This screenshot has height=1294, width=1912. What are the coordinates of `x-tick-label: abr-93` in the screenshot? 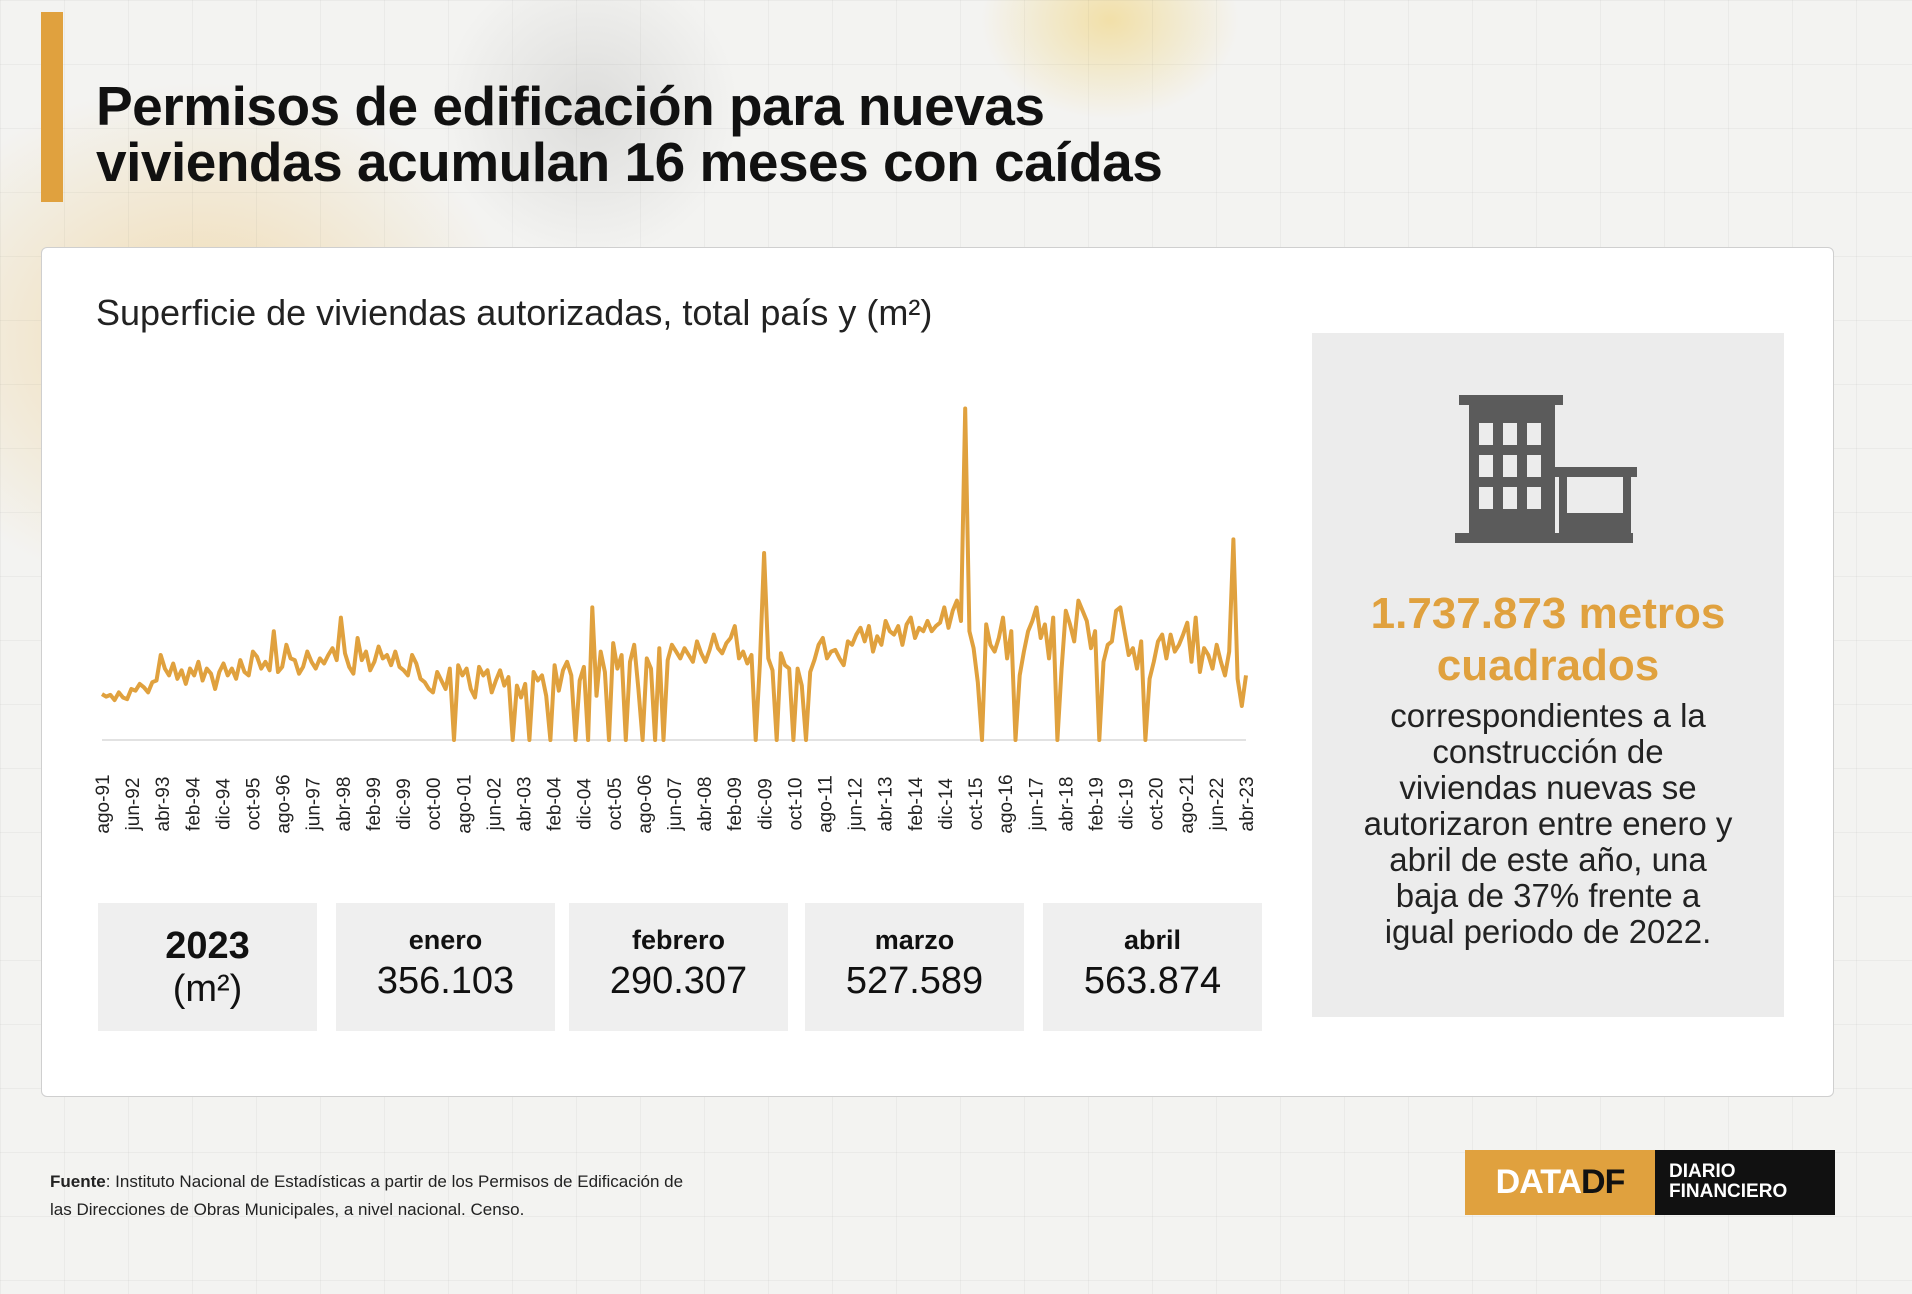 It's located at (163, 804).